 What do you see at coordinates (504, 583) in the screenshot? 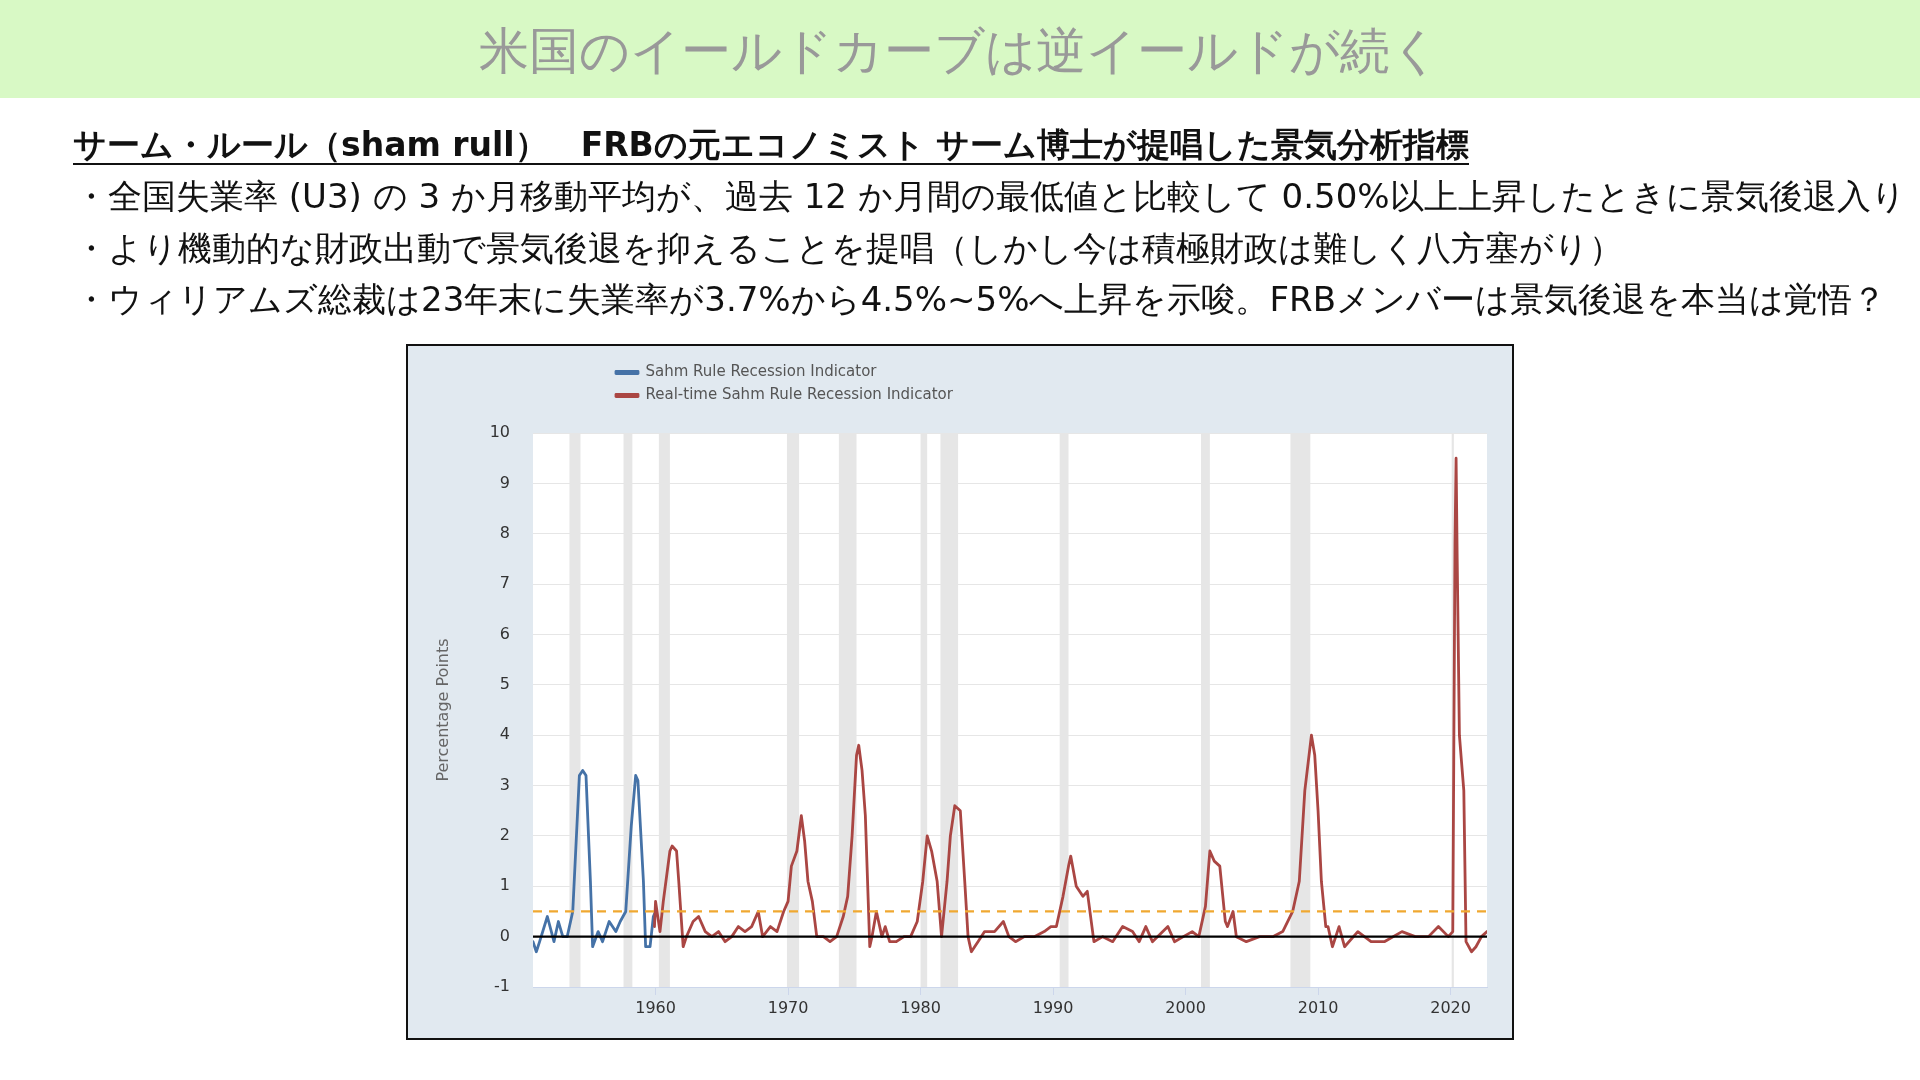
I see `y-tick-label: 7` at bounding box center [504, 583].